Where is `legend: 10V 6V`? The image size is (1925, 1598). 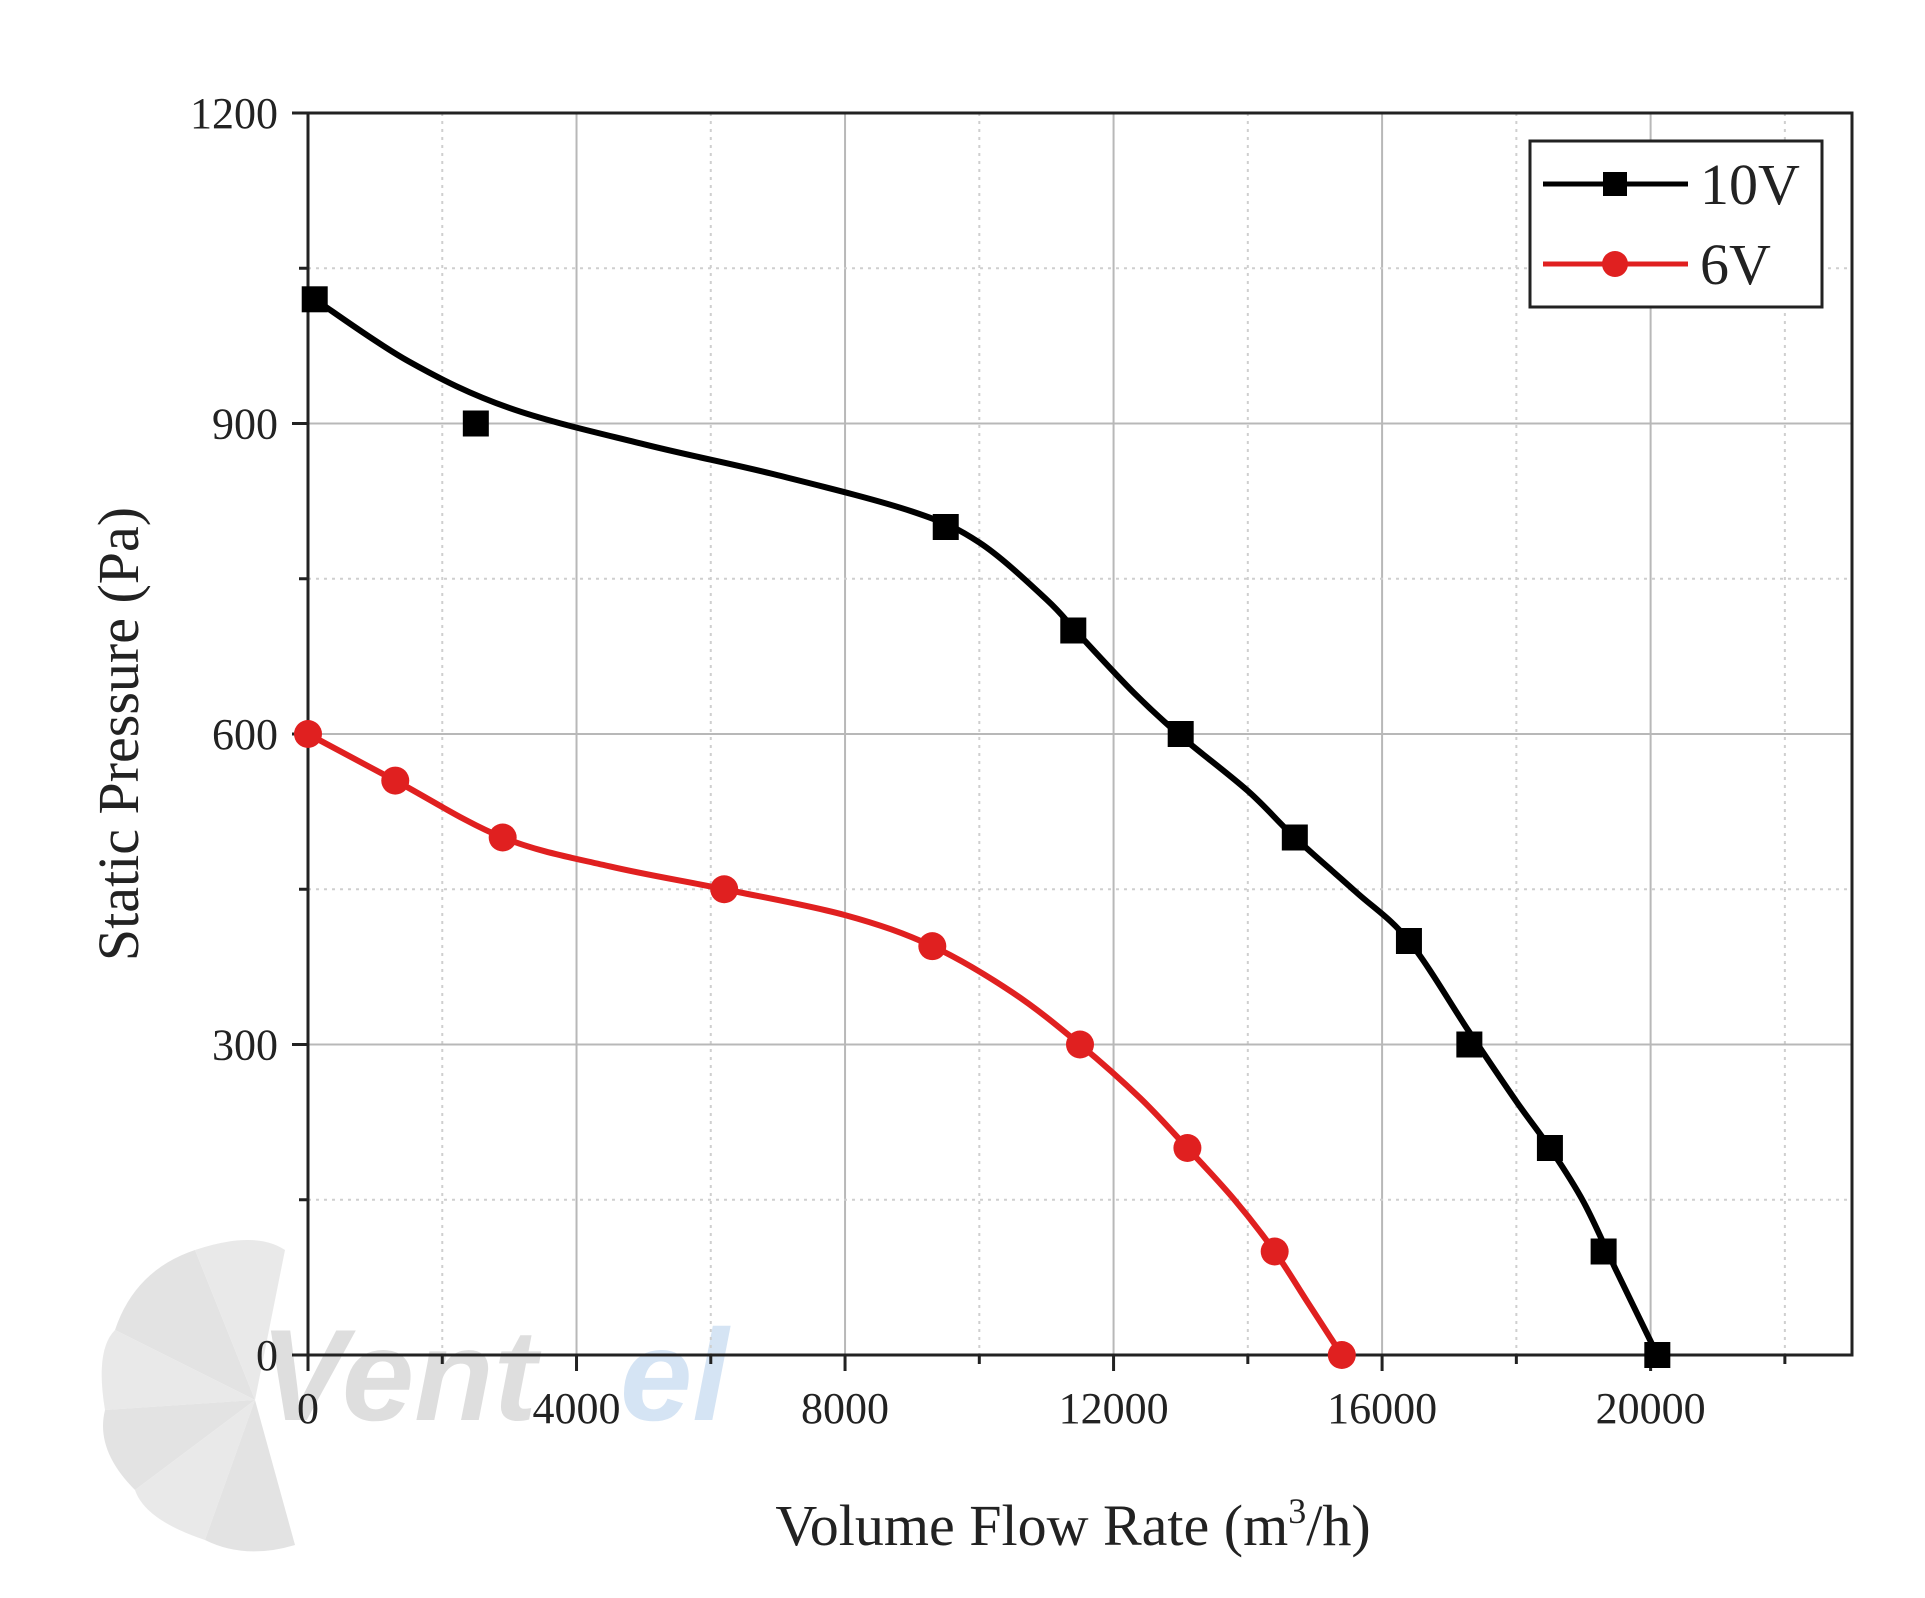
legend: 10V 6V is located at coordinates (1676, 224).